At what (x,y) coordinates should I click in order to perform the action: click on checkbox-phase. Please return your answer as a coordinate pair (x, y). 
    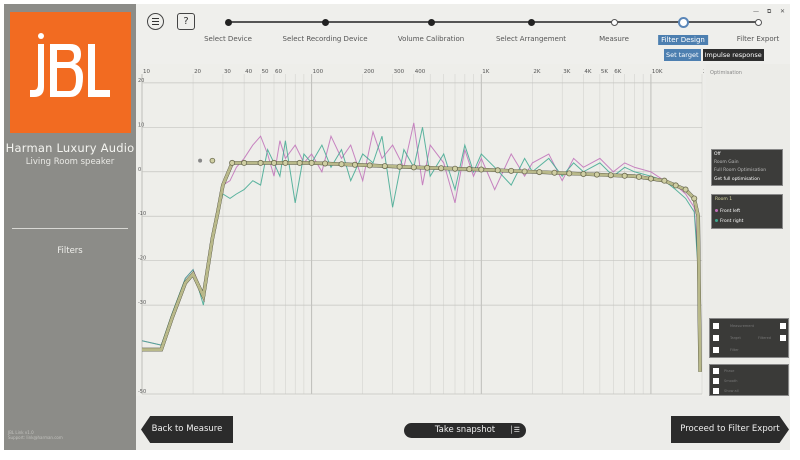
    Looking at the image, I should click on (716, 371).